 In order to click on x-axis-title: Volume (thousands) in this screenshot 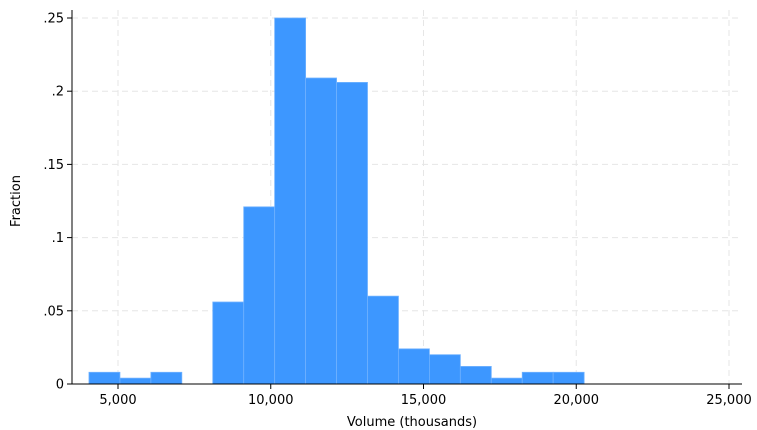, I will do `click(412, 422)`.